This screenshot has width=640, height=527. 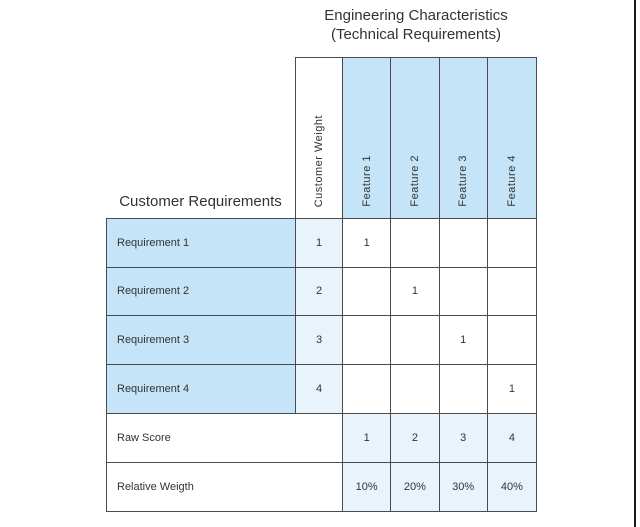 I want to click on column-header-label: Feature 4, so click(x=511, y=181).